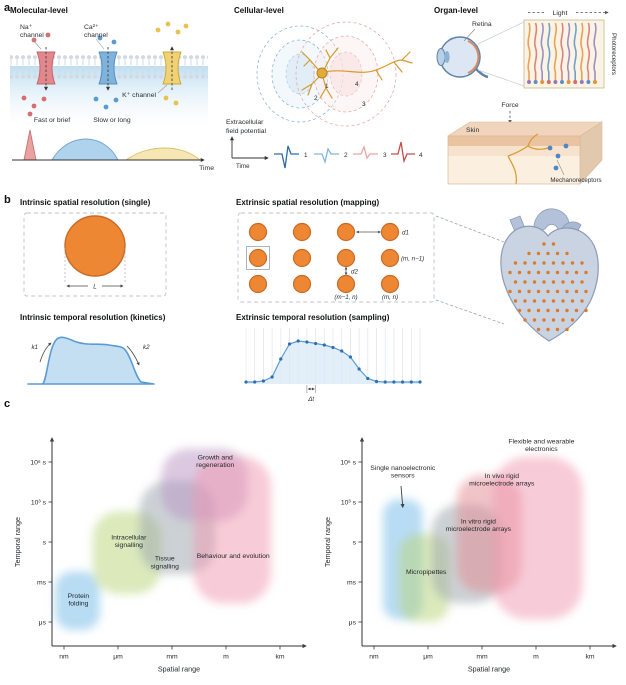  Describe the element at coordinates (38, 462) in the screenshot. I see `y-tick-label: 10⁶ s` at that location.